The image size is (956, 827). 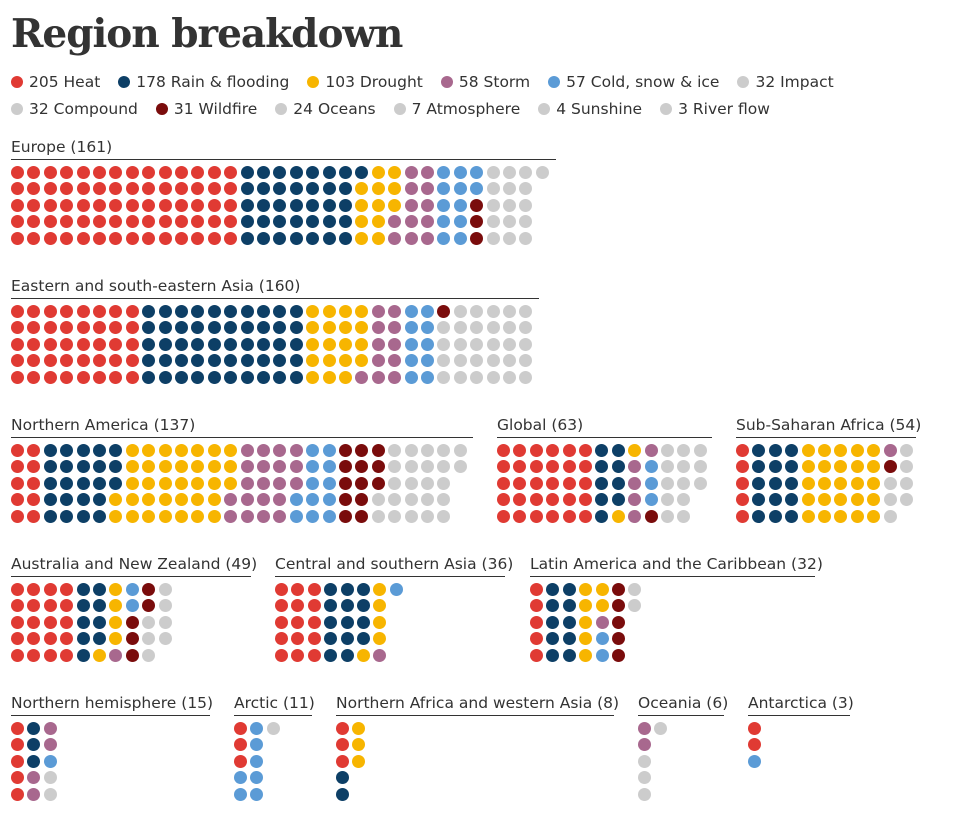 I want to click on legend-dot-cold, so click(x=554, y=82).